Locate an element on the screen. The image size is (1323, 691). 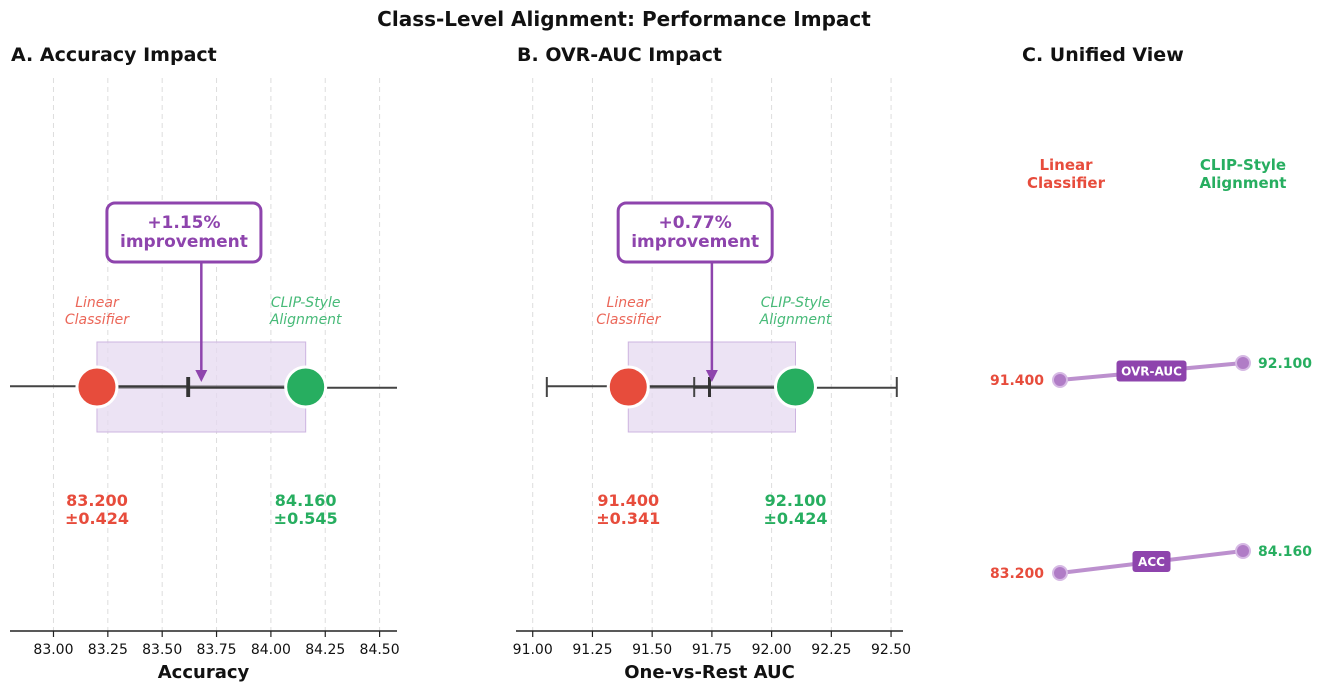
metric-right-value: 92.100 is located at coordinates (1285, 364).